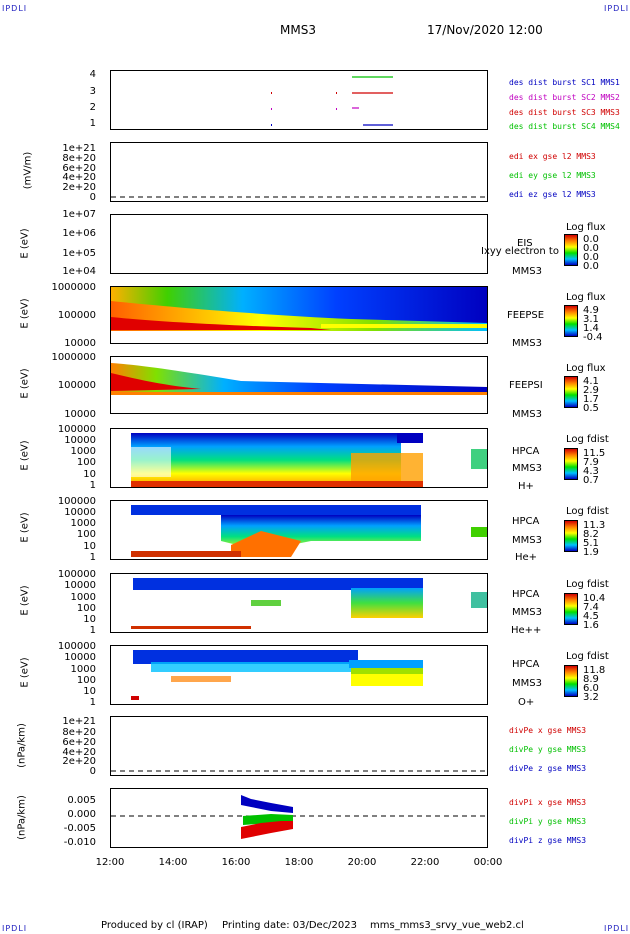  What do you see at coordinates (591, 543) in the screenshot?
I see `p7-cb-val: 5.1` at bounding box center [591, 543].